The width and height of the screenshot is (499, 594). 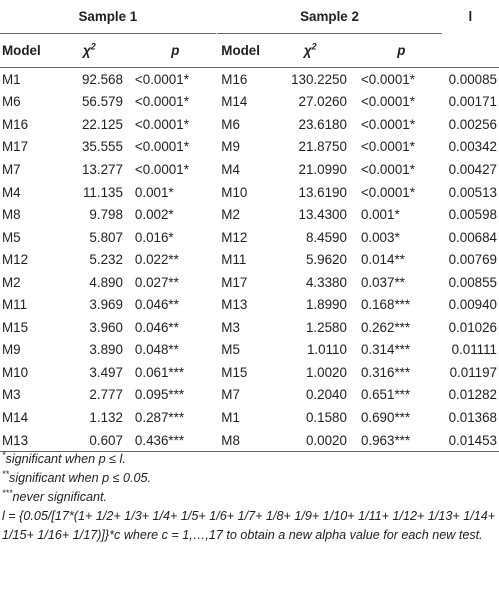 What do you see at coordinates (230, 124) in the screenshot?
I see `model-cell: M6` at bounding box center [230, 124].